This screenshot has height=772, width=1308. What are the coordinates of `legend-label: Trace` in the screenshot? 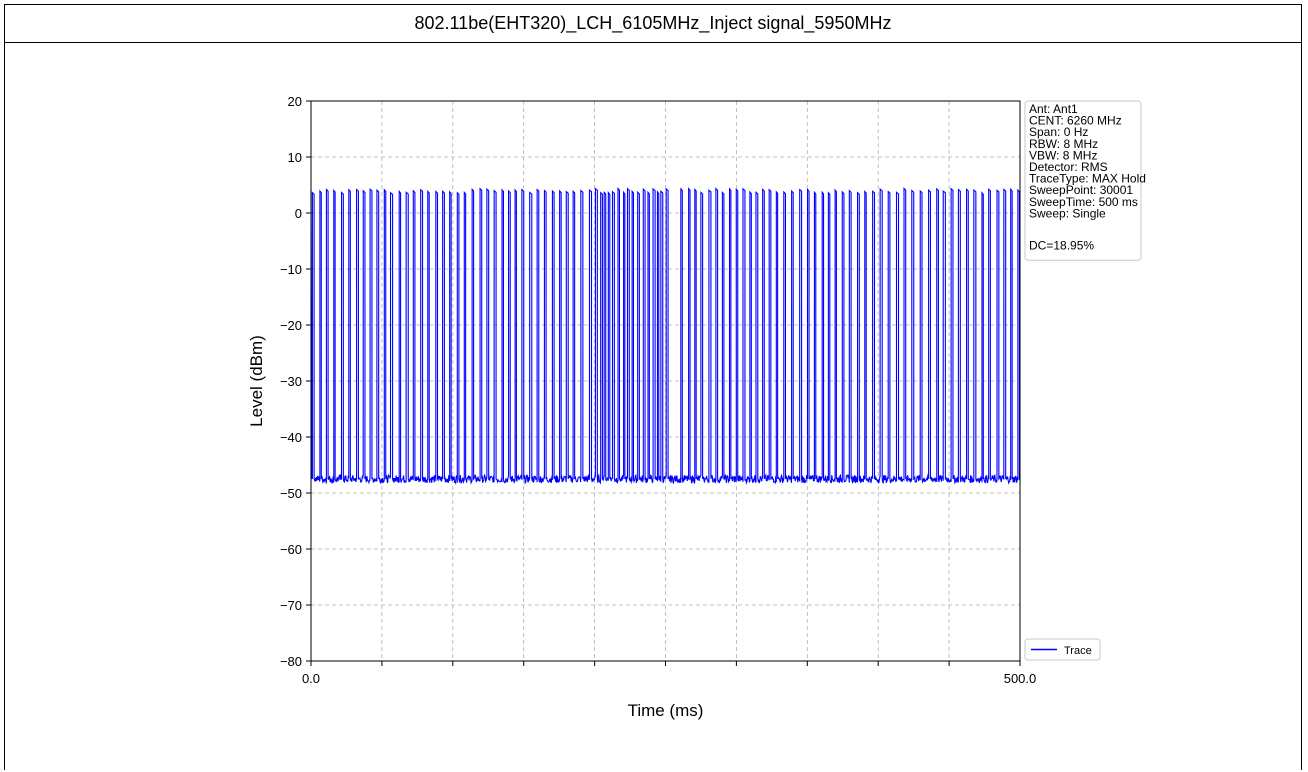 It's located at (1078, 651).